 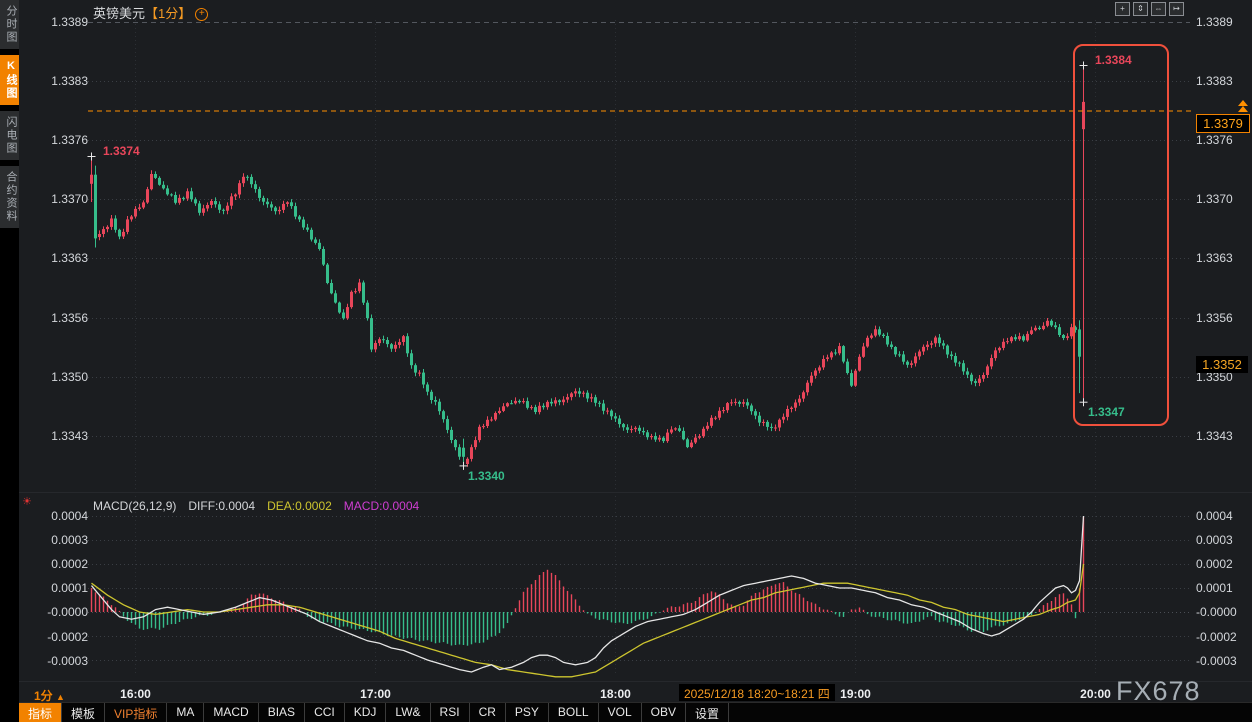 What do you see at coordinates (375, 694) in the screenshot?
I see `time-axis-label: 17:00` at bounding box center [375, 694].